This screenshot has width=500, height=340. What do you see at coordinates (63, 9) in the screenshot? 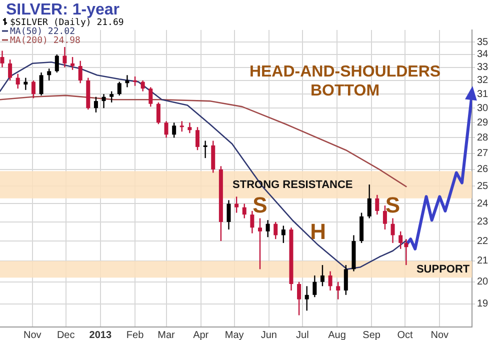
I see `chart-title: SILVER: 1-year` at bounding box center [63, 9].